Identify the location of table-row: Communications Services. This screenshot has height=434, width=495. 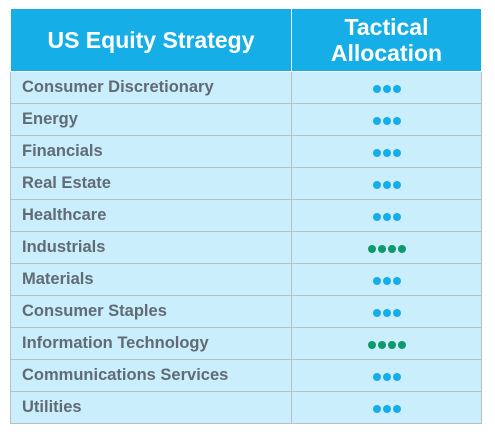
(246, 375).